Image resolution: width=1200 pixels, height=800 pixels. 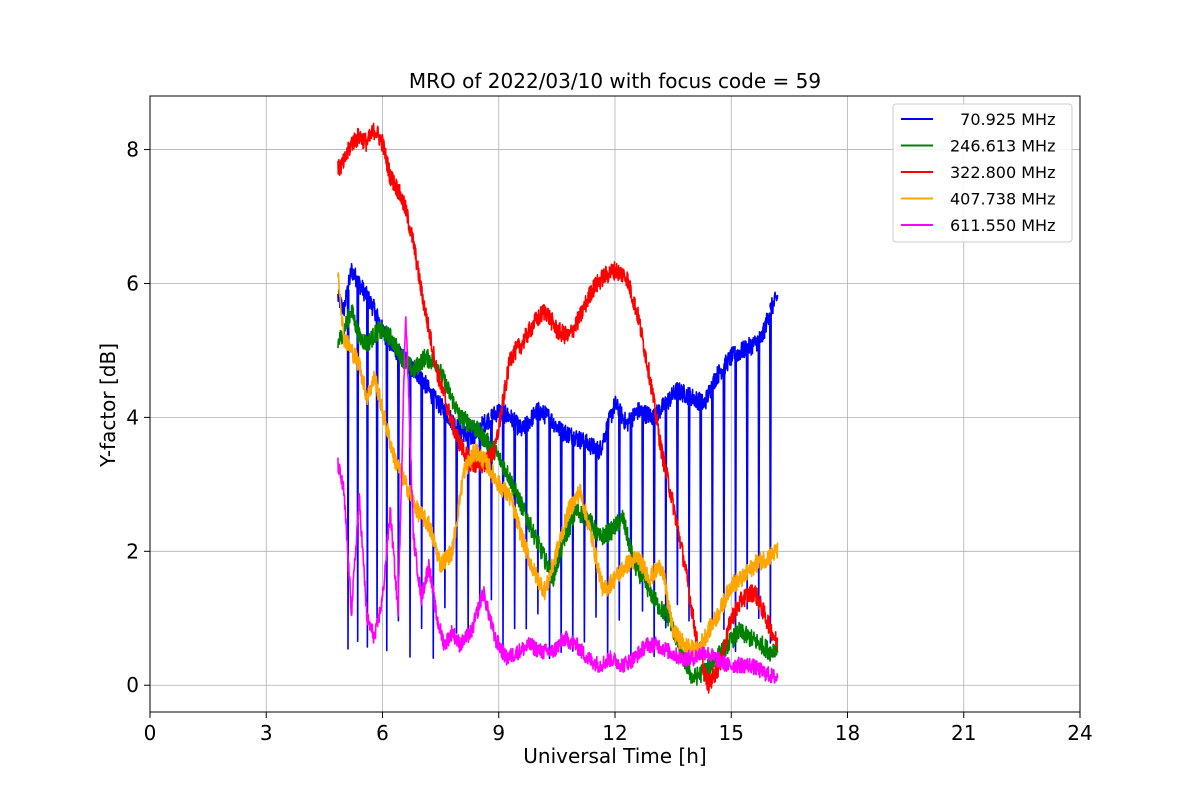 I want to click on legend-label: 246.613 MHz, so click(x=1002, y=146).